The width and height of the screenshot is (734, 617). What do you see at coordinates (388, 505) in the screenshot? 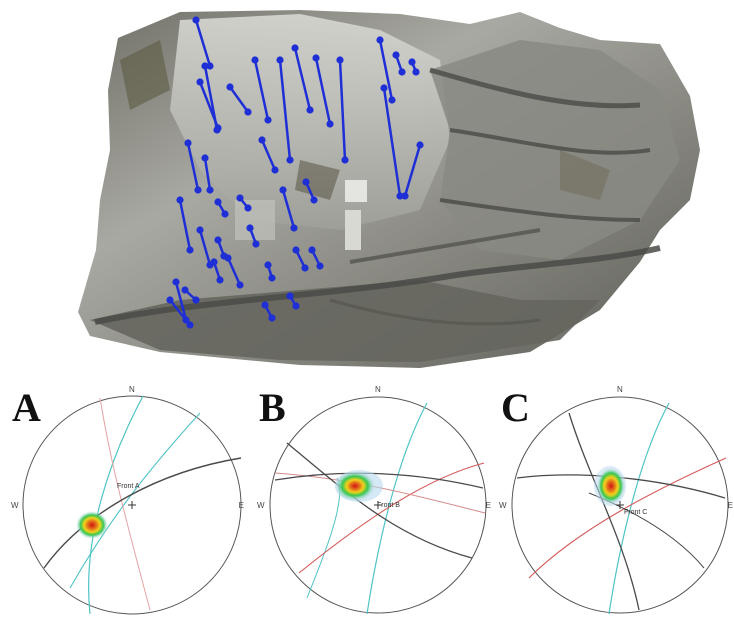
I see `front-label-b: Front B` at bounding box center [388, 505].